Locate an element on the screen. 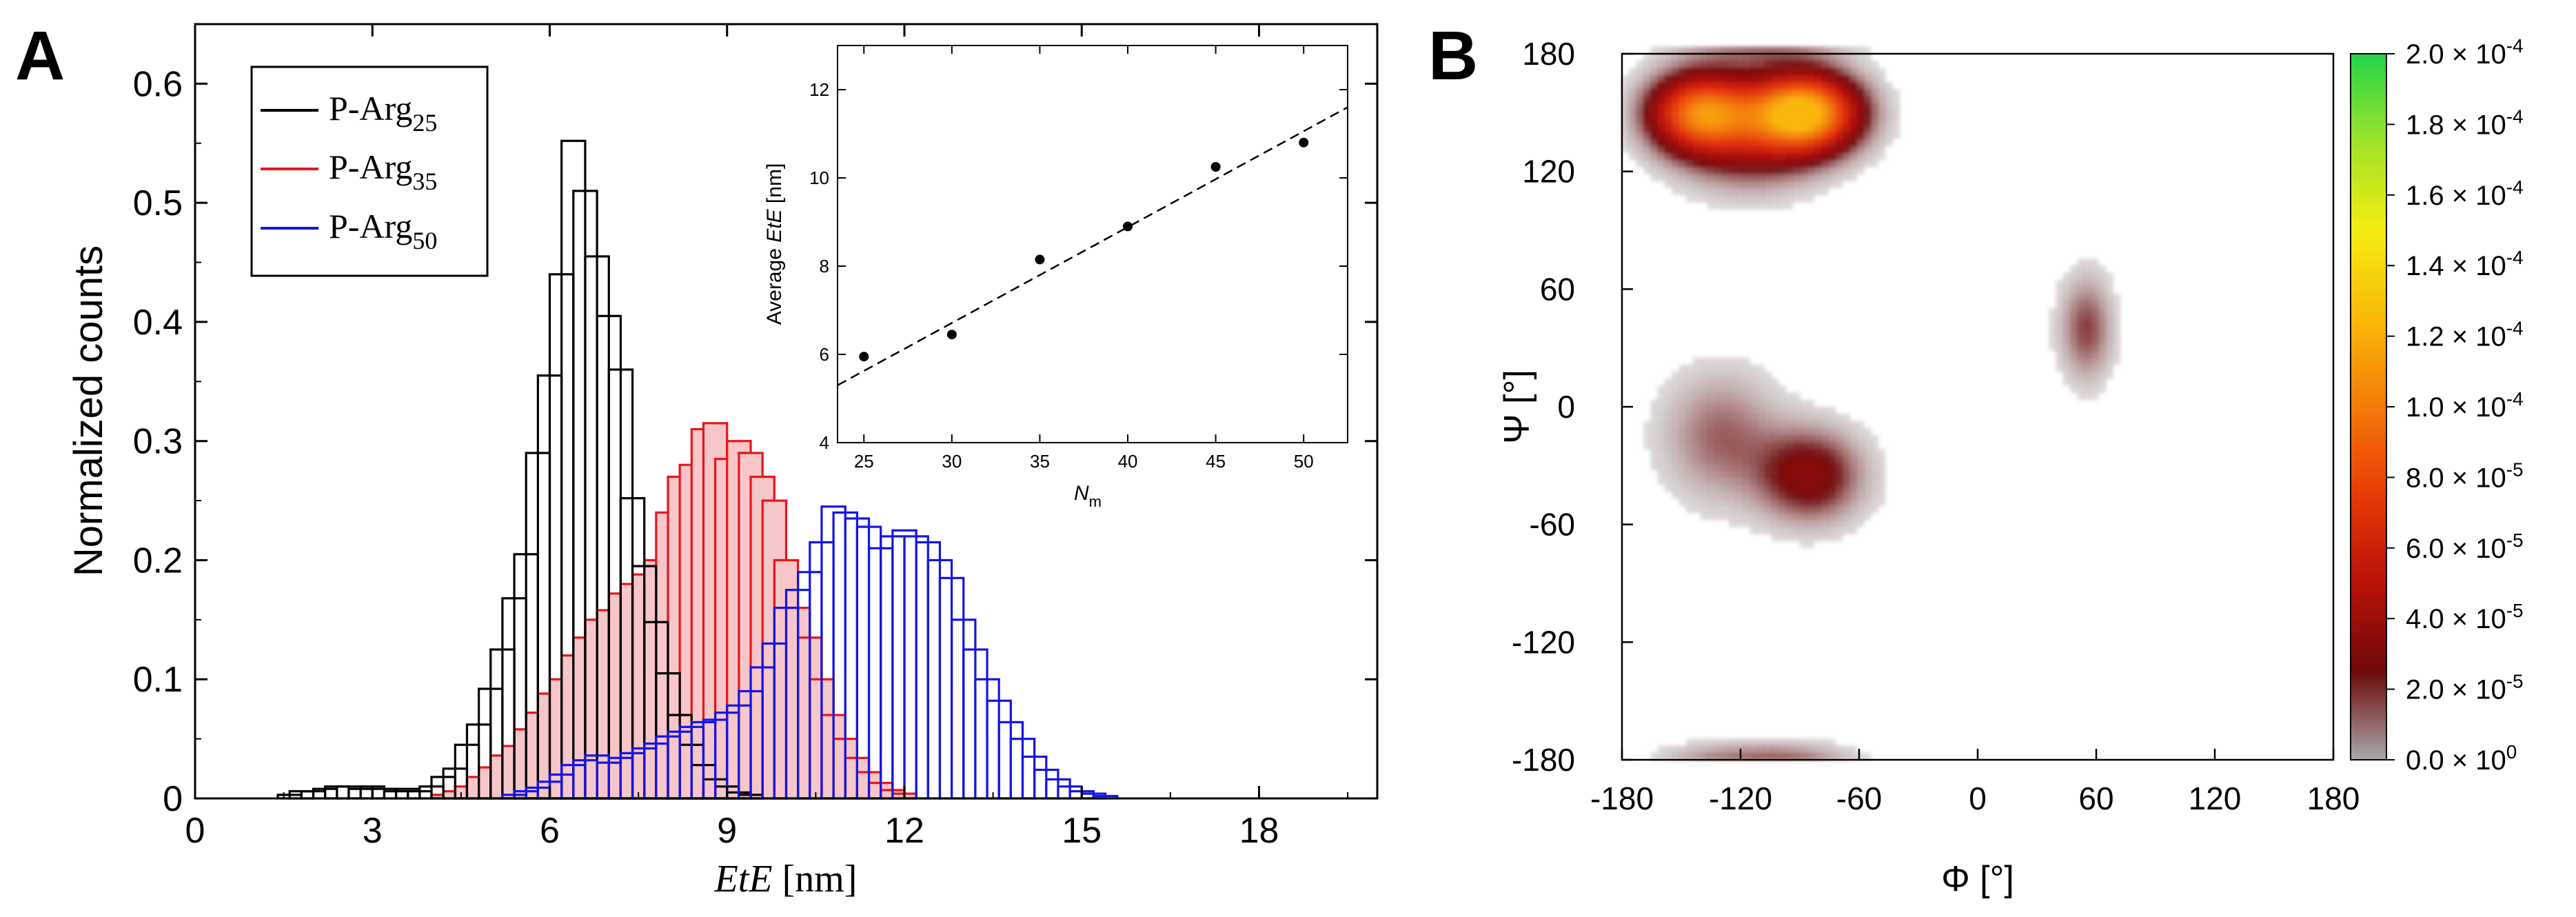 The image size is (2576, 917). colorbar-tick-label-9: 2.0 × 10⁻⁵ is located at coordinates (2465, 688).